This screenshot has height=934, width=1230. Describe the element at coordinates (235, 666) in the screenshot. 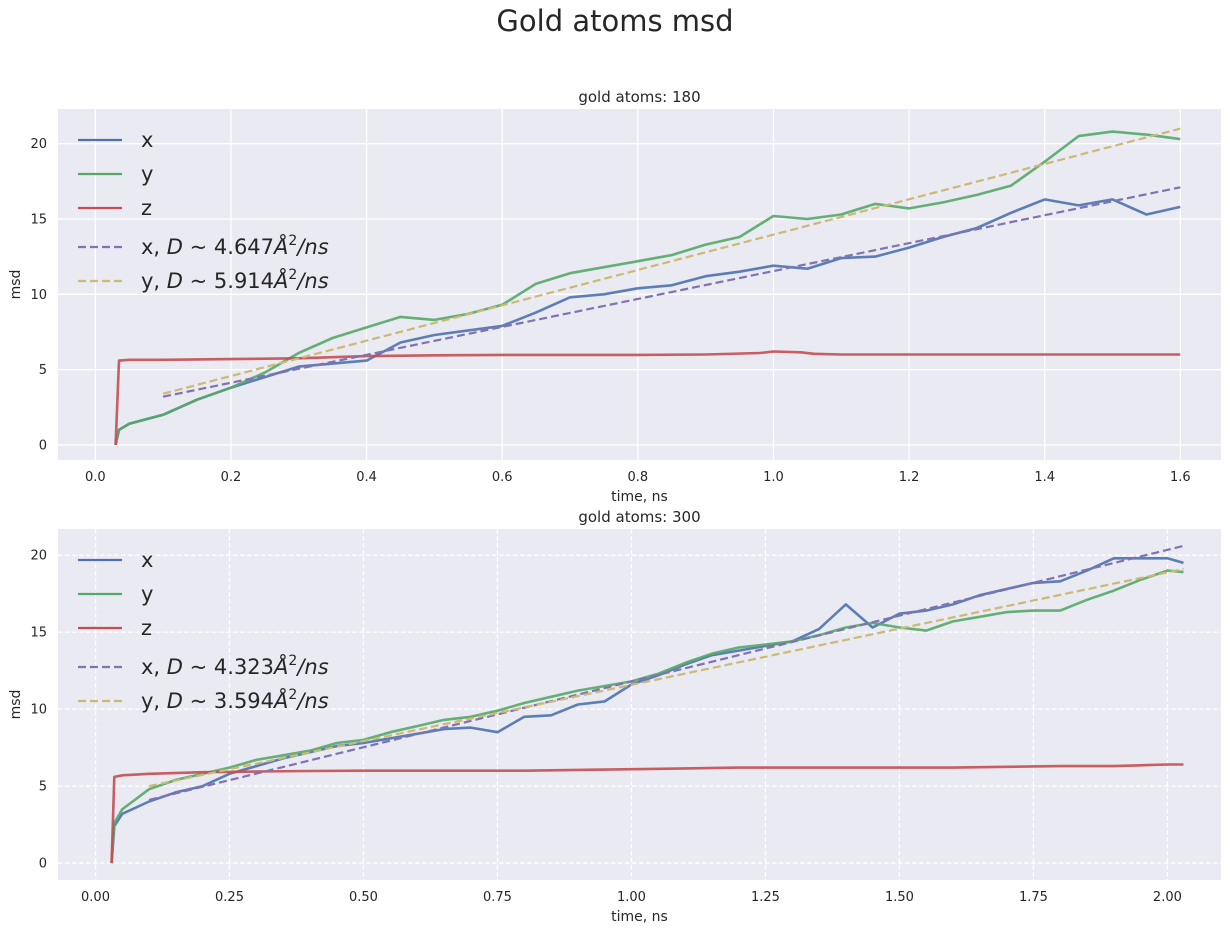

I see `legend-label: x, D ~ 4.323Å2/ns` at that location.